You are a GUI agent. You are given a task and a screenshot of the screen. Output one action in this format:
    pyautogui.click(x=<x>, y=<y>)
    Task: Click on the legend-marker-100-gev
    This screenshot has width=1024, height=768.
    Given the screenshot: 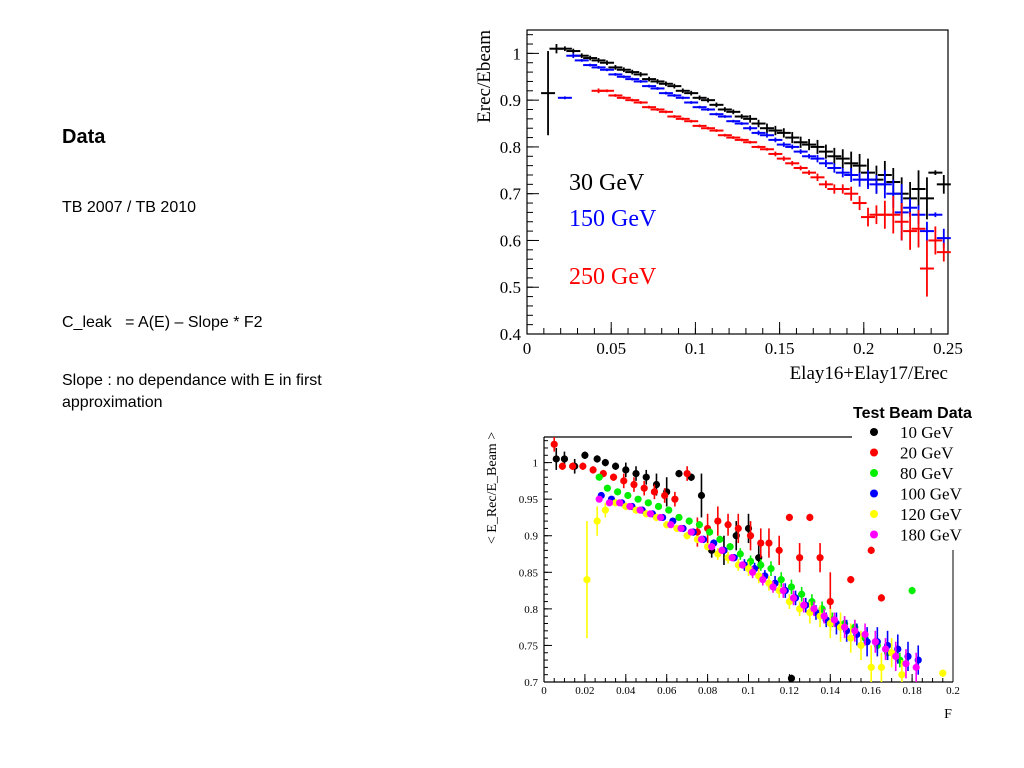 What is the action you would take?
    pyautogui.click(x=874, y=493)
    